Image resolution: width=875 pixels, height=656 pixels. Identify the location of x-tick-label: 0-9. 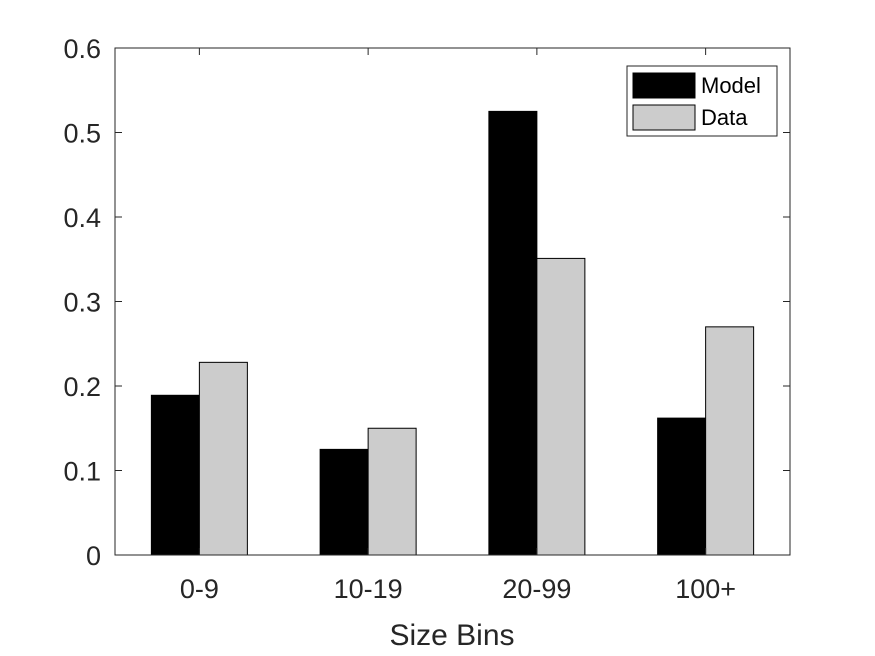
(199, 589).